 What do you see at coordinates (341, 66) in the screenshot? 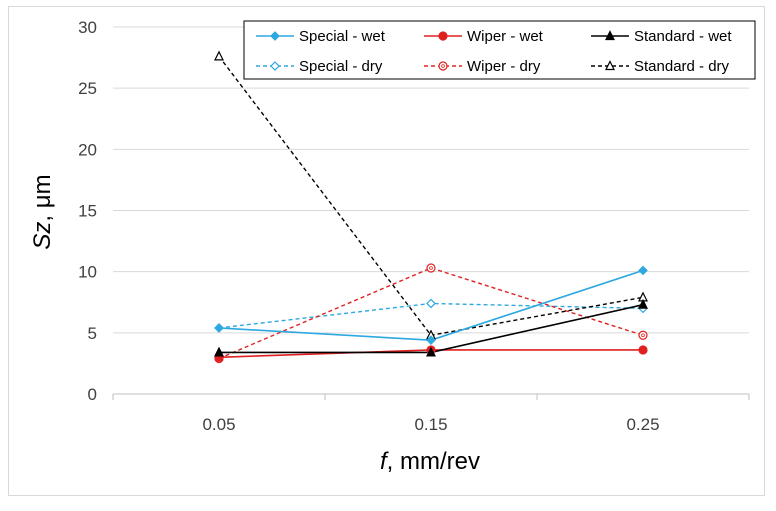
I see `legend-label: Special - dry` at bounding box center [341, 66].